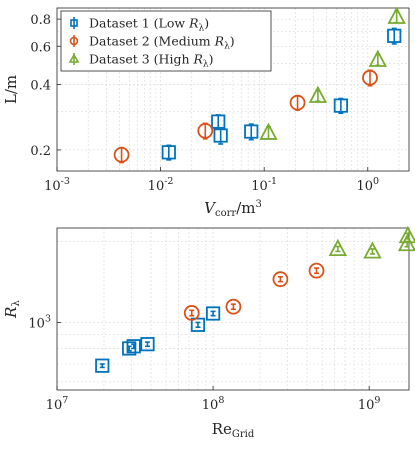  Describe the element at coordinates (57, 185) in the screenshot. I see `x-tick-label: 10⁻³` at that location.